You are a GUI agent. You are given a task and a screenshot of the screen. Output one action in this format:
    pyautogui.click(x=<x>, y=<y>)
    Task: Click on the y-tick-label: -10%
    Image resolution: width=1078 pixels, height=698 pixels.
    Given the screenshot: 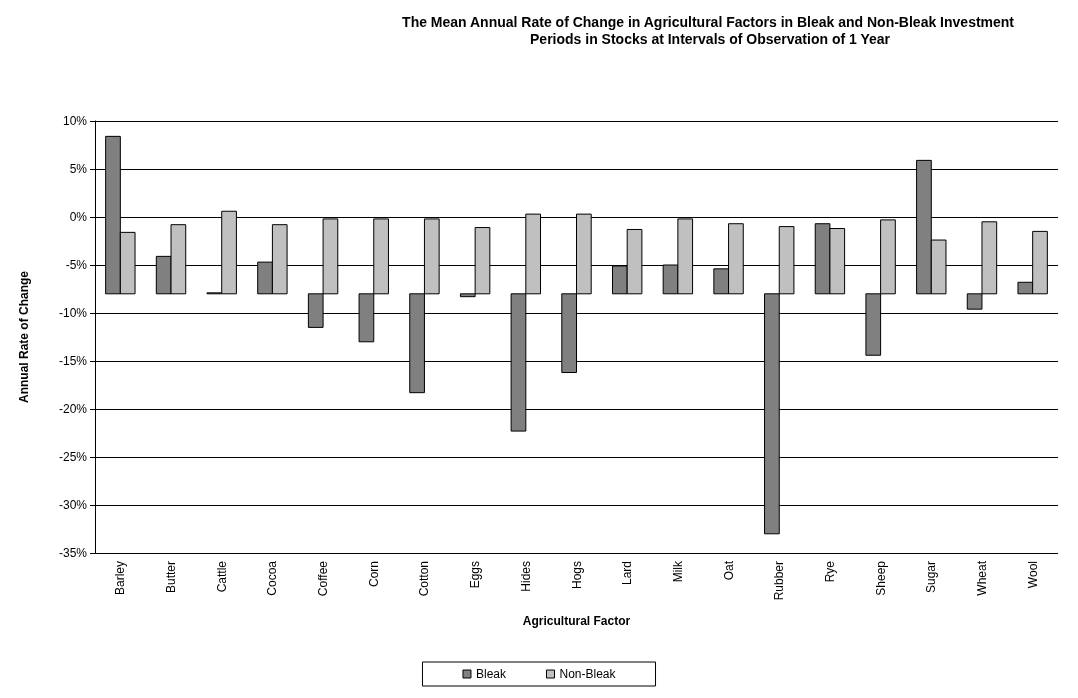 What is the action you would take?
    pyautogui.click(x=73, y=313)
    